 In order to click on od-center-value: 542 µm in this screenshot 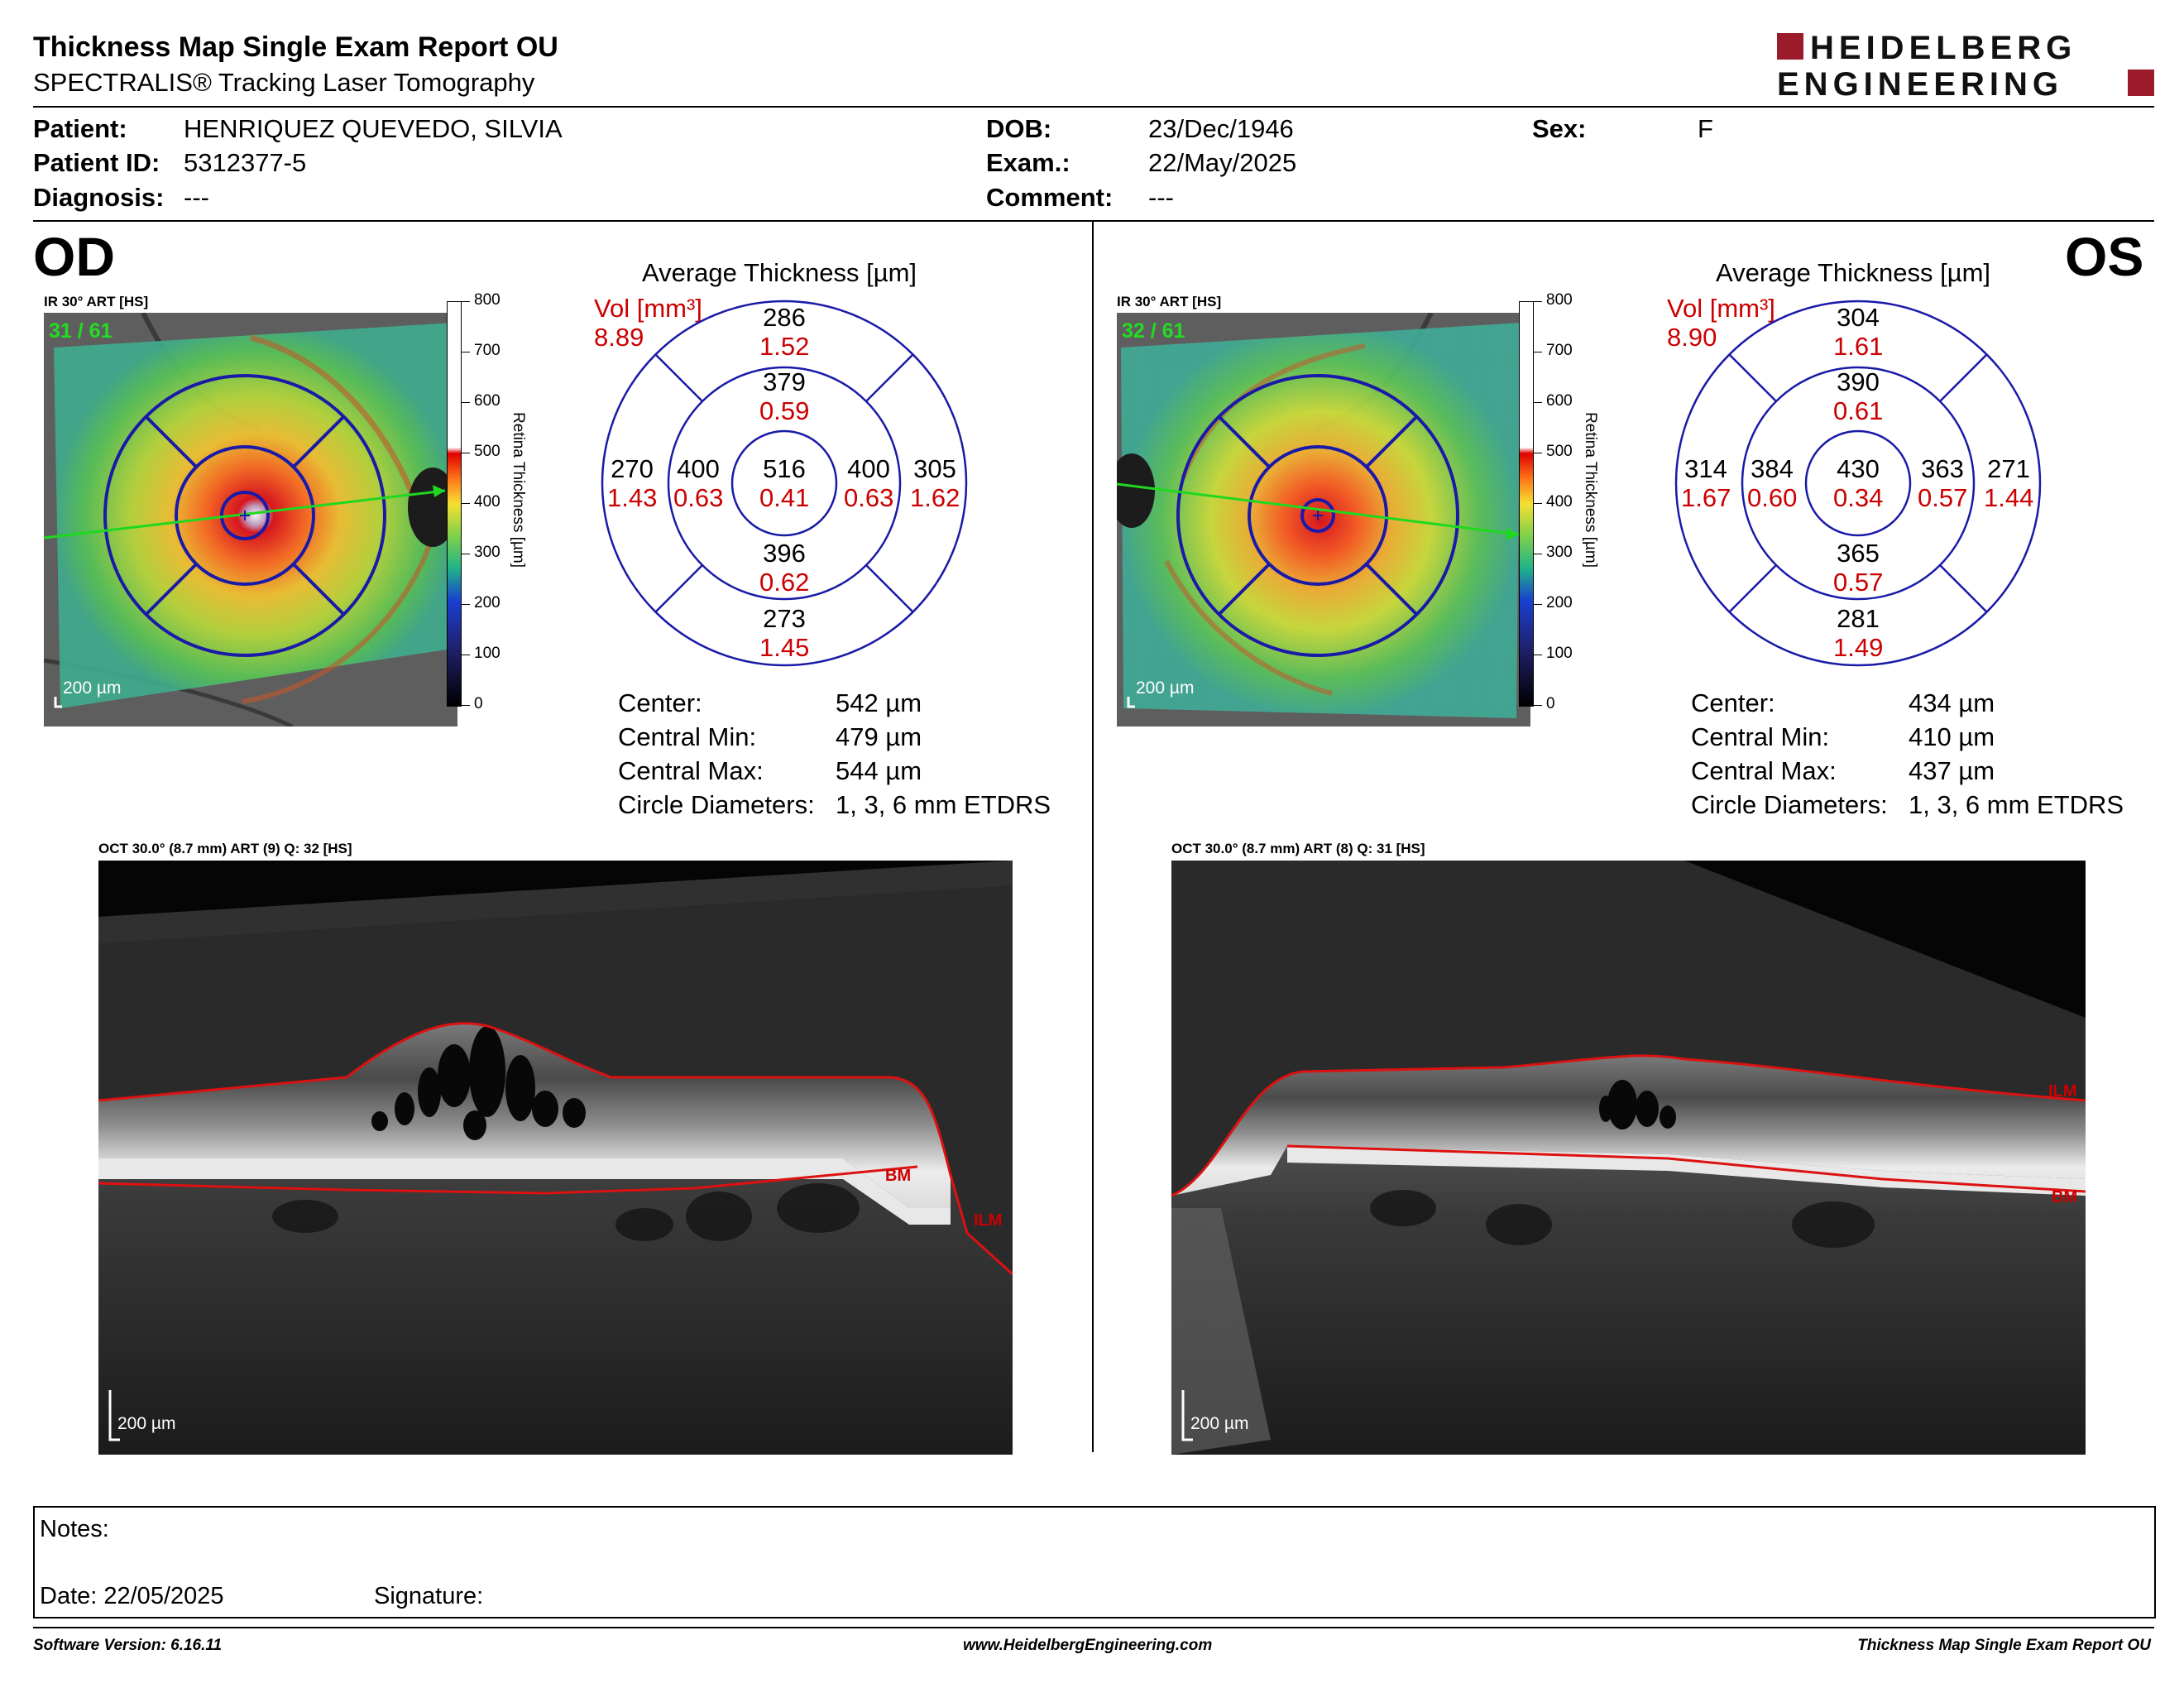, I will do `click(879, 702)`.